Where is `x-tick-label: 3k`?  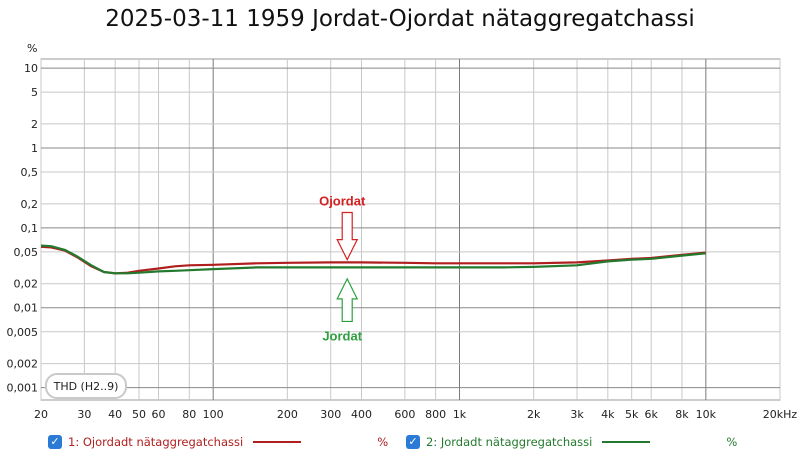
x-tick-label: 3k is located at coordinates (577, 414).